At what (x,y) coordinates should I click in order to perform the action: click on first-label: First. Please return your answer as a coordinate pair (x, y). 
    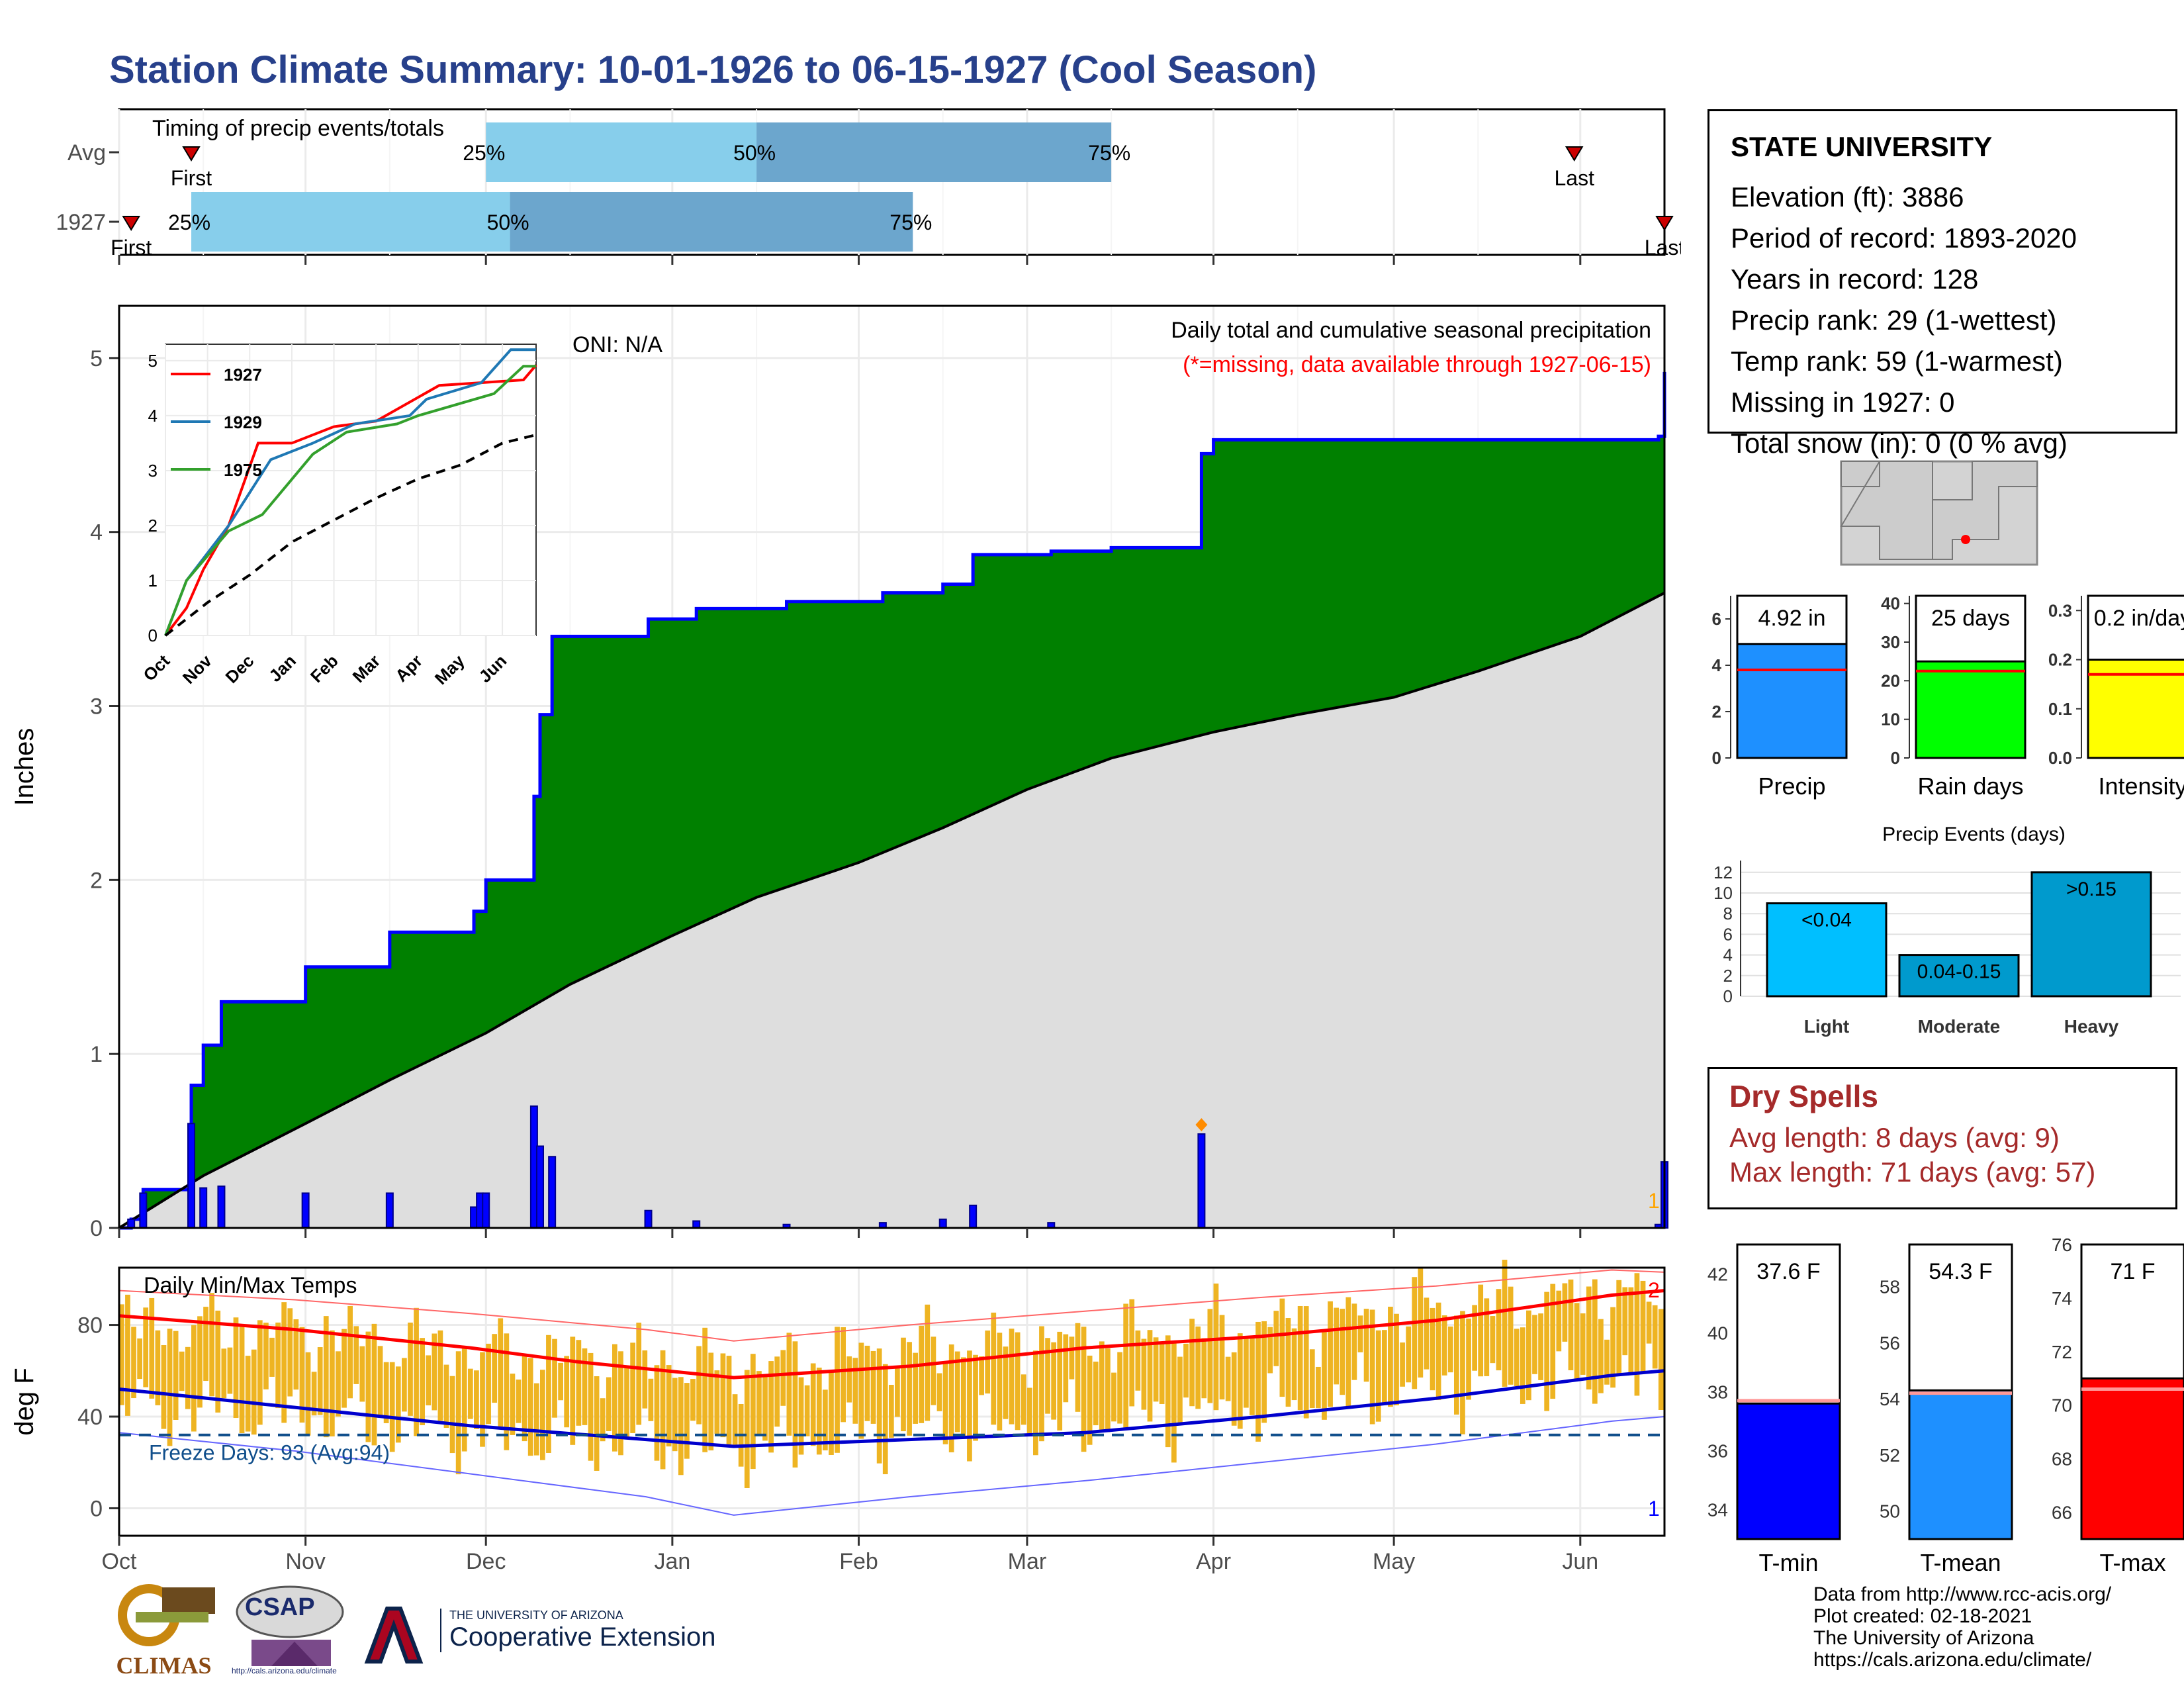
    Looking at the image, I should click on (192, 178).